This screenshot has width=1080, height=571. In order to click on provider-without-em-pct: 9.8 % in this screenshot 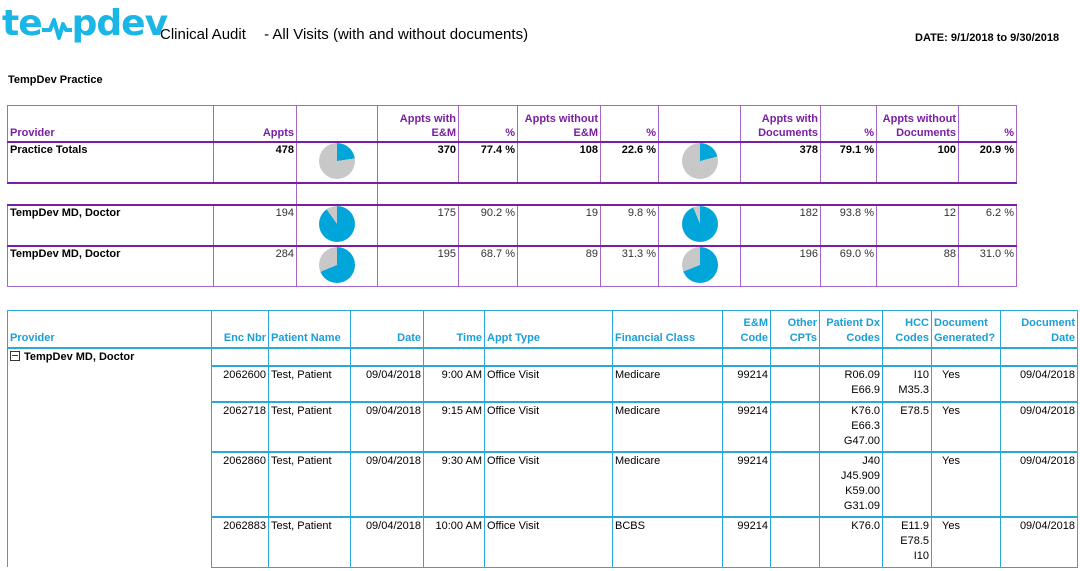, I will do `click(629, 225)`.